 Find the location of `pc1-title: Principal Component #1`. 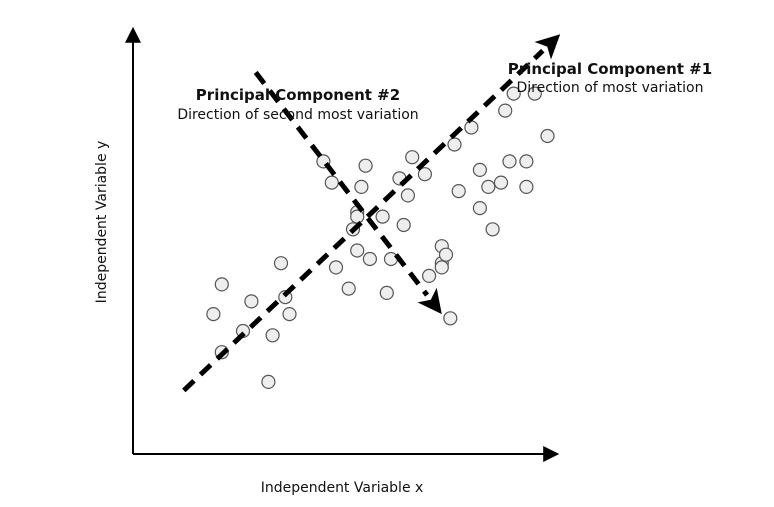

pc1-title: Principal Component #1 is located at coordinates (610, 69).